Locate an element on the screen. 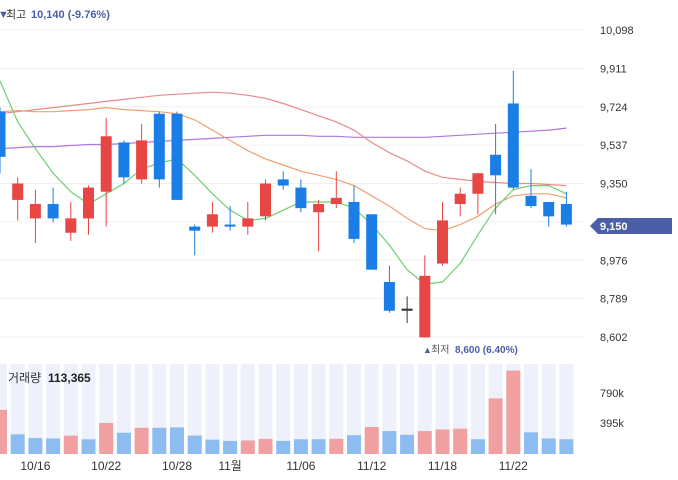 Image resolution: width=678 pixels, height=480 pixels. price-tick-label: 9,350 is located at coordinates (614, 185).